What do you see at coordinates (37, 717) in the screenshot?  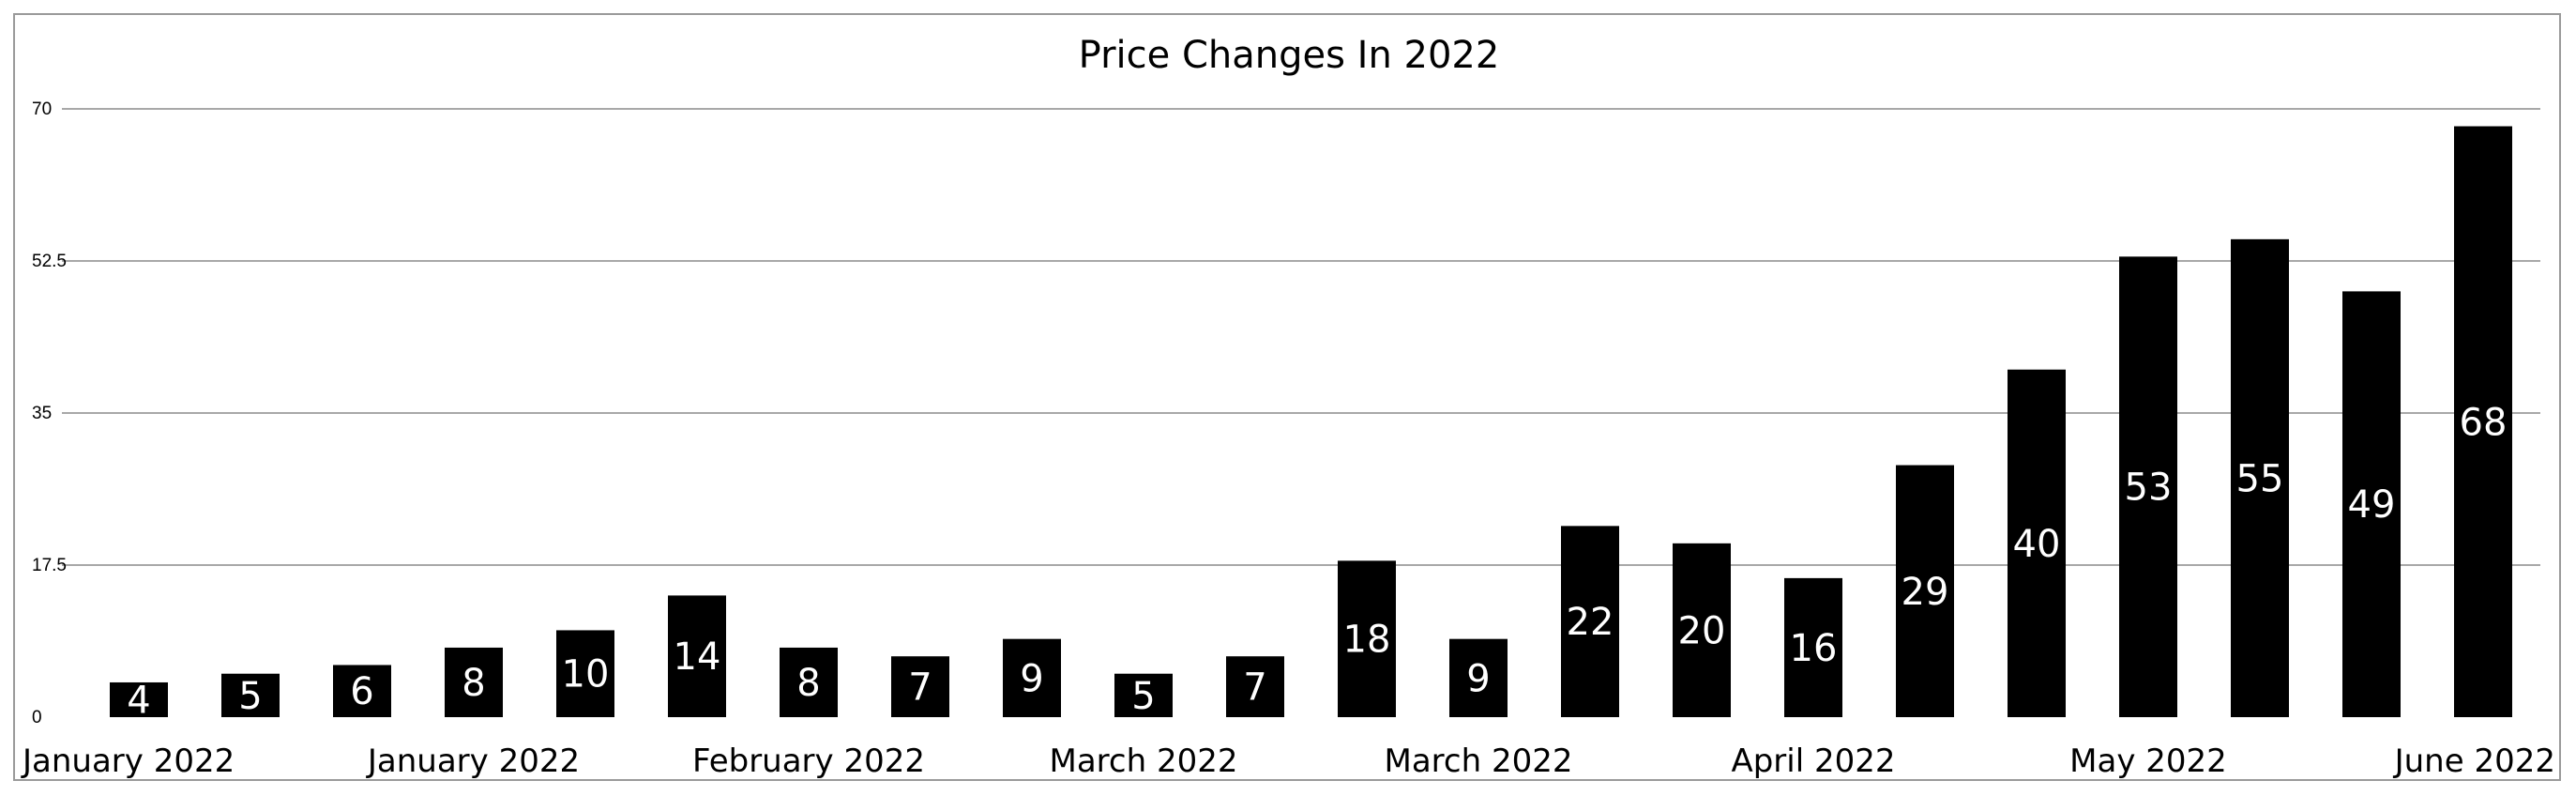 I see `y-tick-label: 0` at bounding box center [37, 717].